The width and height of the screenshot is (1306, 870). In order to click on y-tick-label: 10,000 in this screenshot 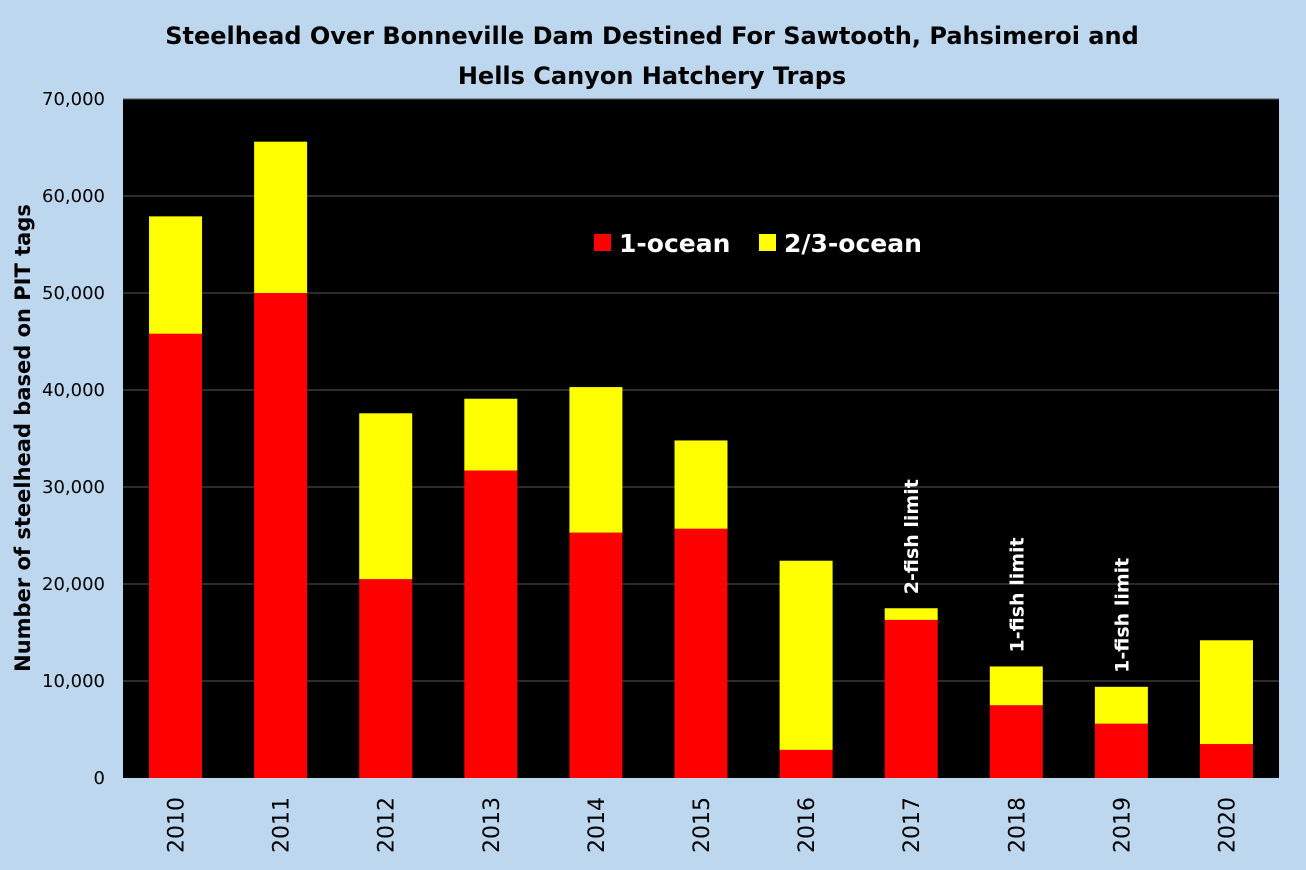, I will do `click(73, 681)`.